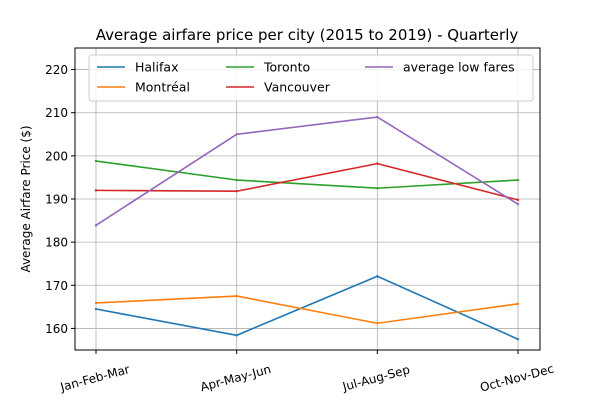  Describe the element at coordinates (459, 67) in the screenshot. I see `legend-label: average low fares` at that location.